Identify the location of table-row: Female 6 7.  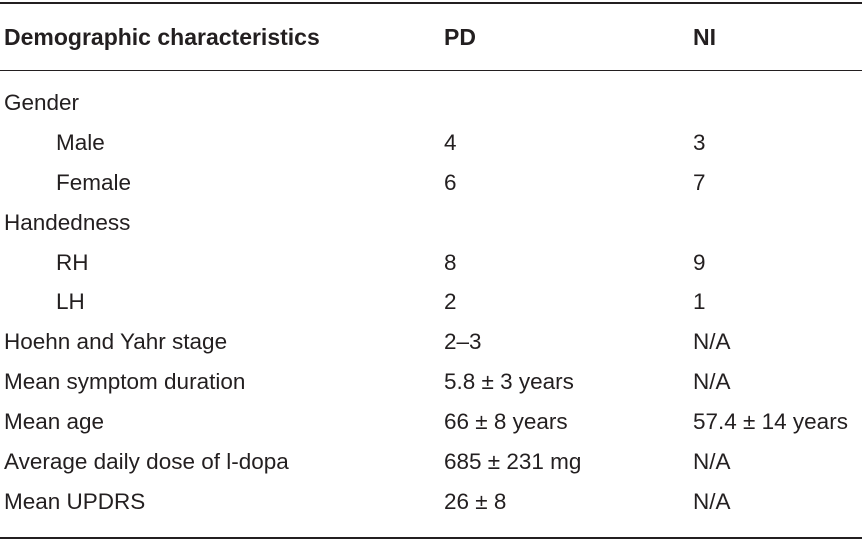
(431, 184).